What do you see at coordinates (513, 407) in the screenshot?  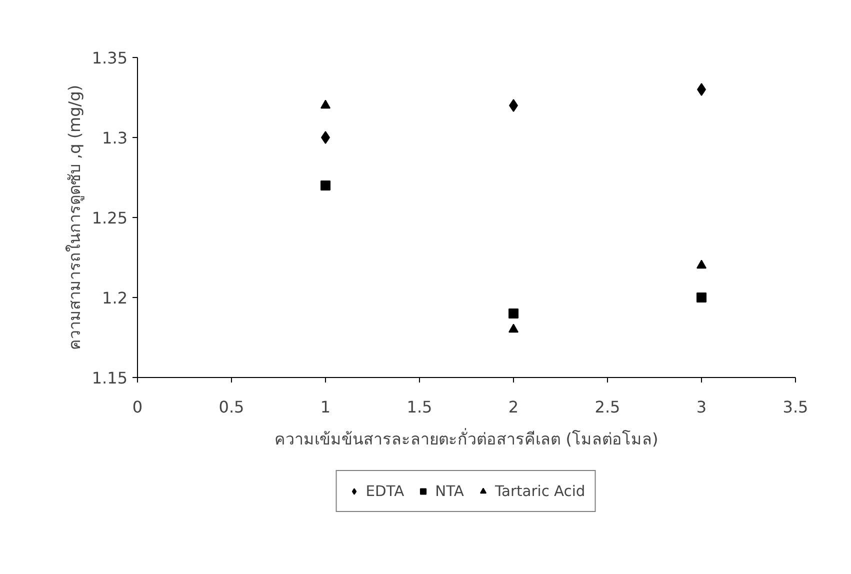 I see `x-tick-label: 2` at bounding box center [513, 407].